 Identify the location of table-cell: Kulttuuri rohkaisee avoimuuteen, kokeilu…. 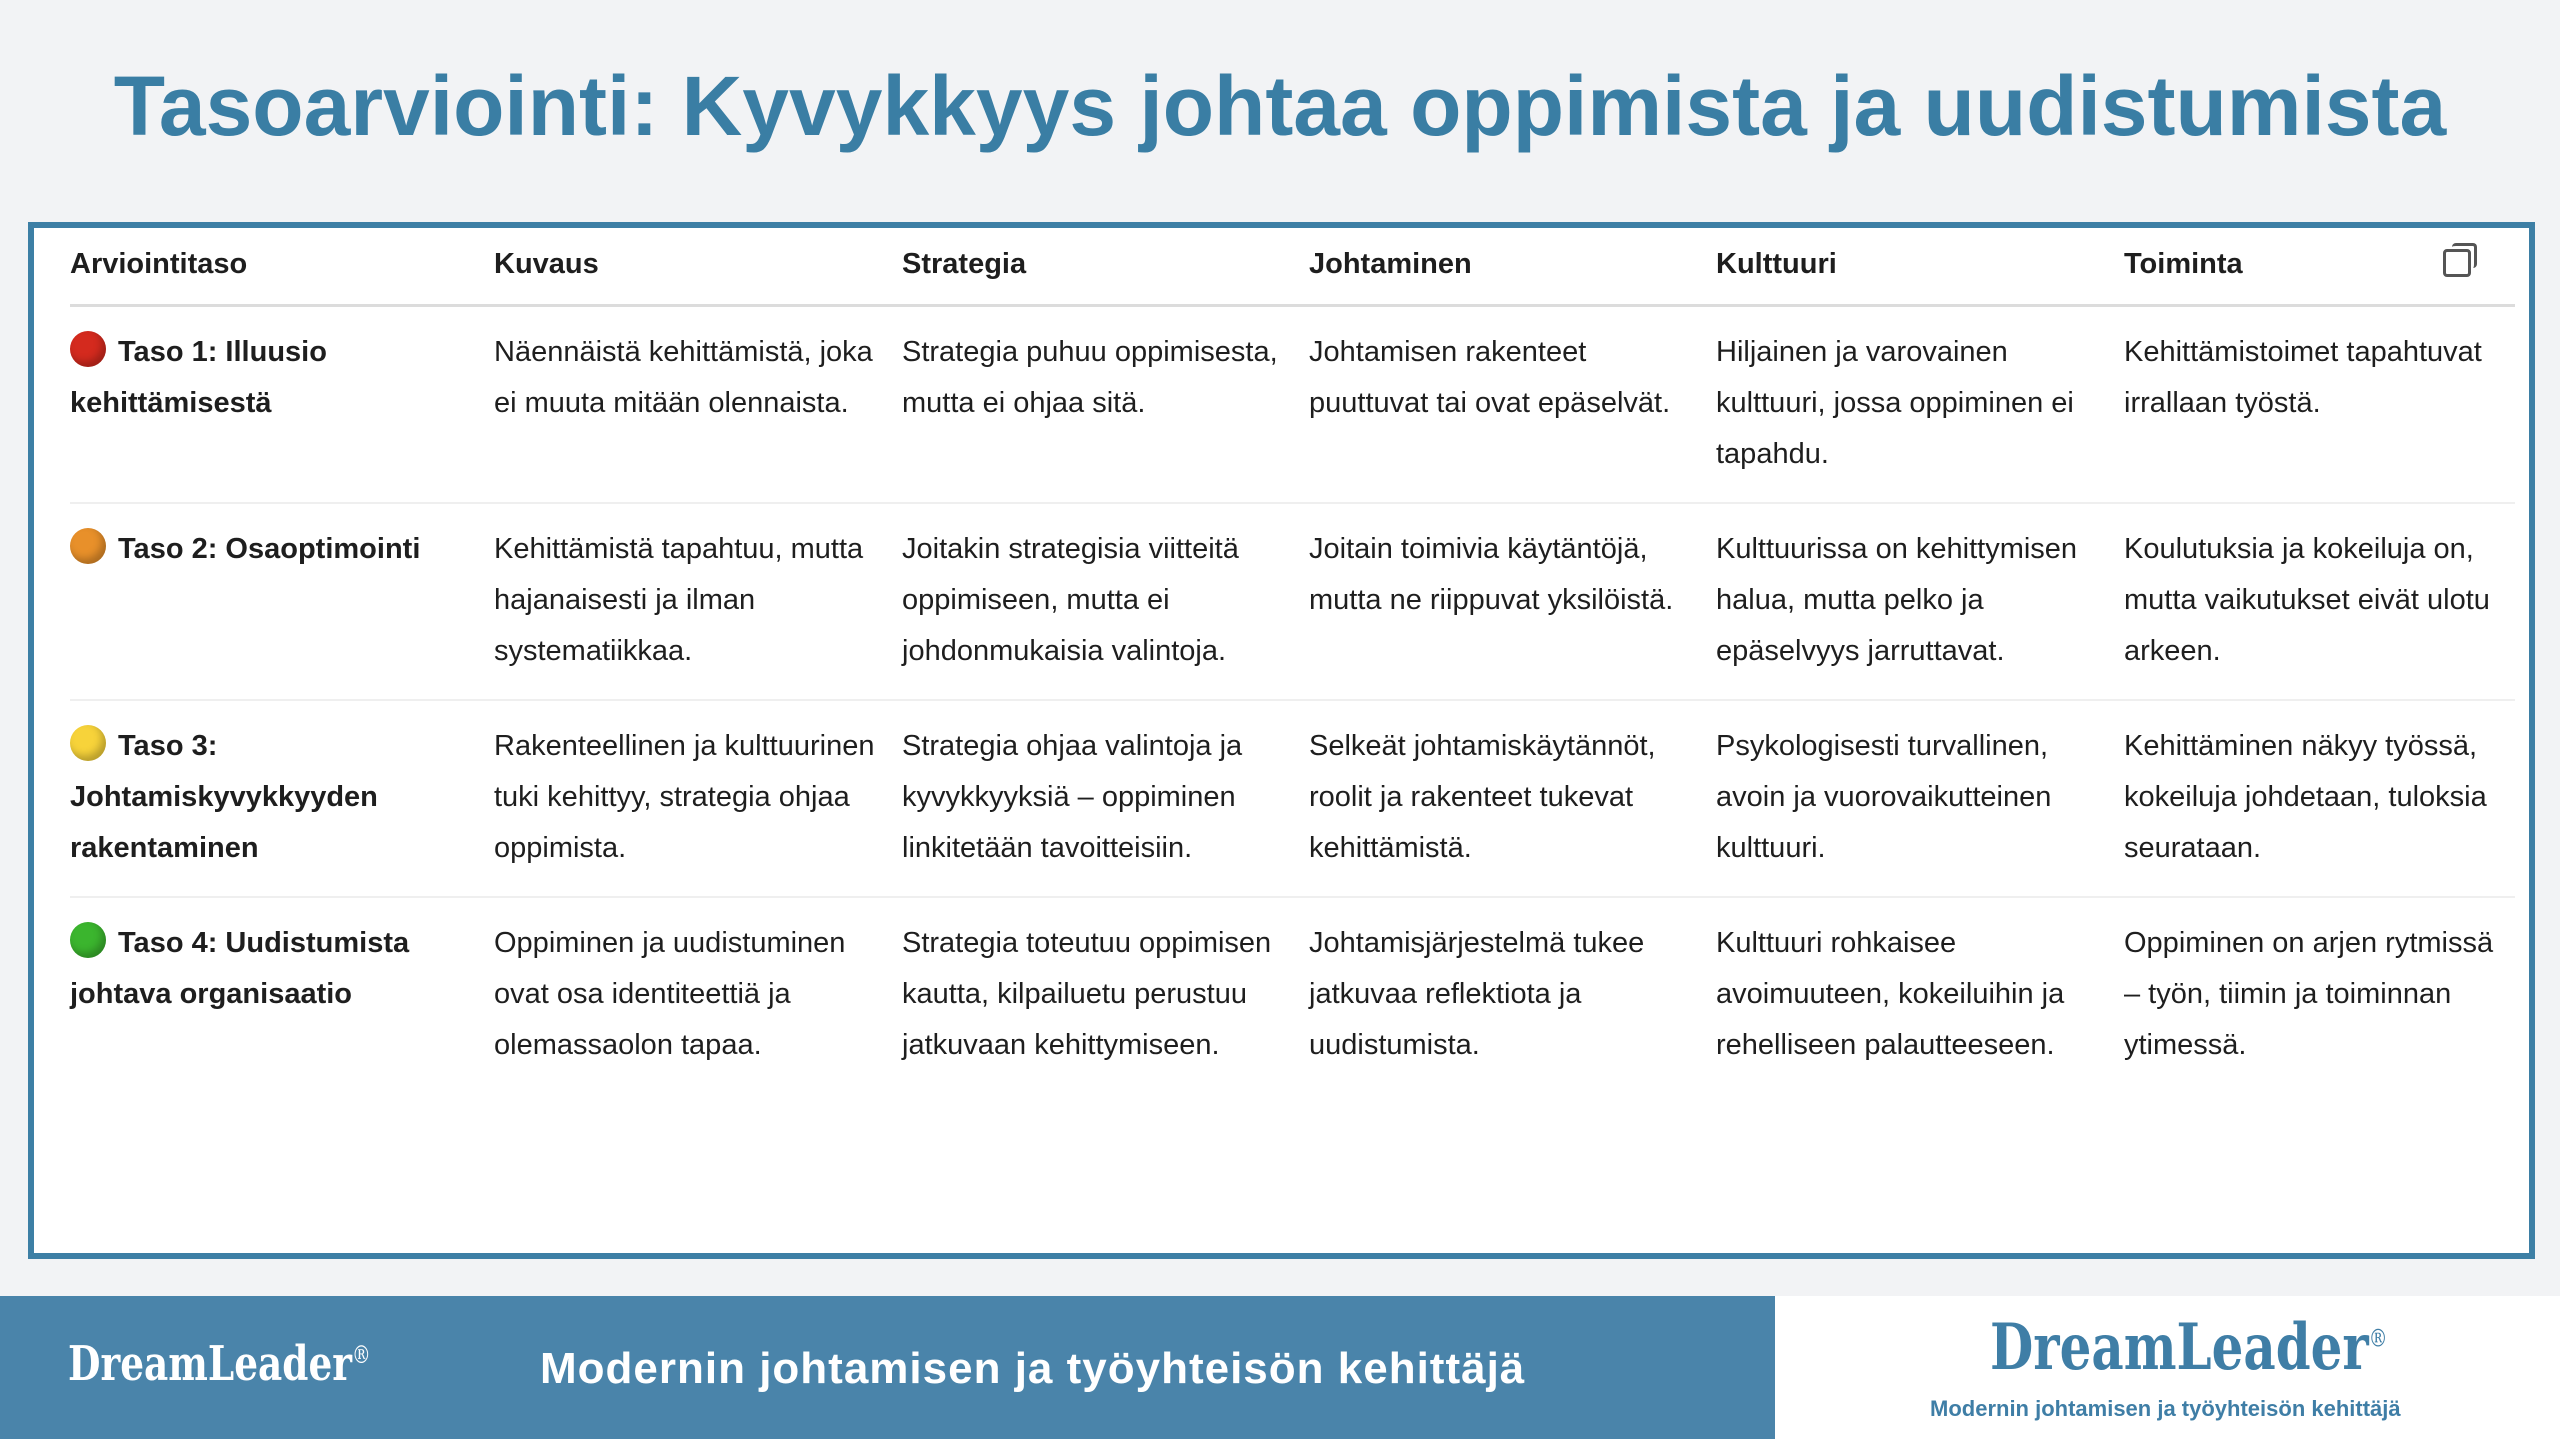
(1920, 995).